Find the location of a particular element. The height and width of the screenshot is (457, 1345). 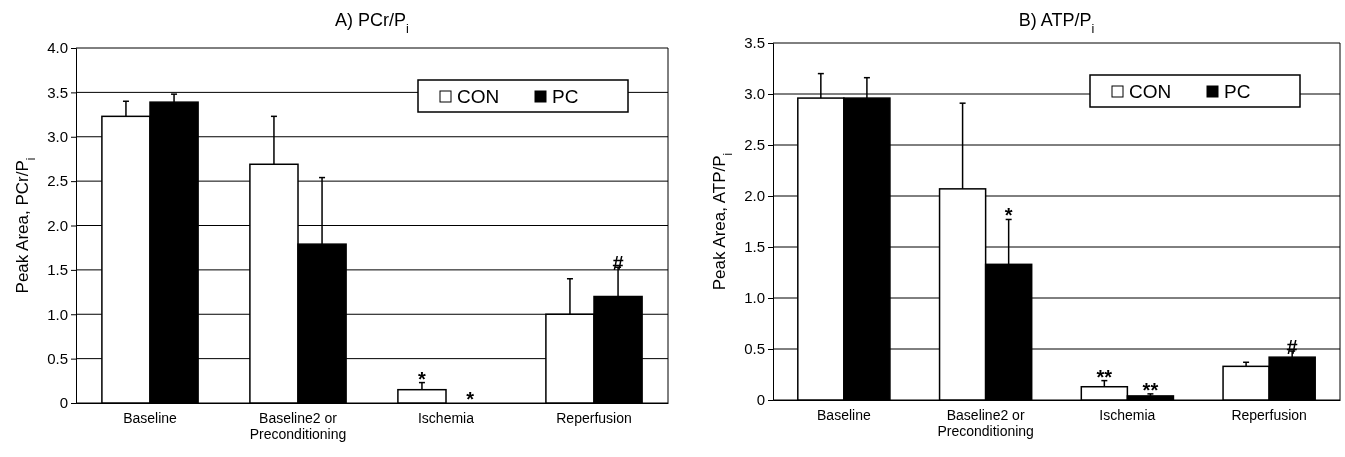

chart-title: B) ATP/P$_{i}$ is located at coordinates (1056, 23).